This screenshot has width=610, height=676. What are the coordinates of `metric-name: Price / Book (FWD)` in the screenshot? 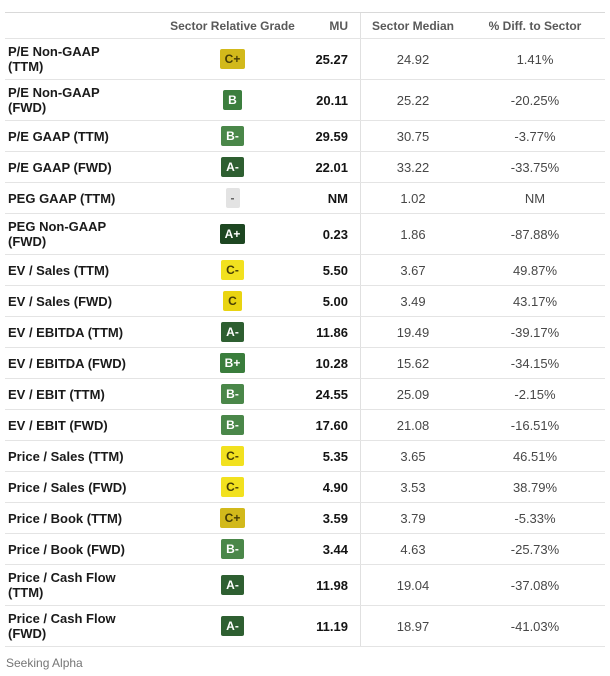 It's located at (87, 549).